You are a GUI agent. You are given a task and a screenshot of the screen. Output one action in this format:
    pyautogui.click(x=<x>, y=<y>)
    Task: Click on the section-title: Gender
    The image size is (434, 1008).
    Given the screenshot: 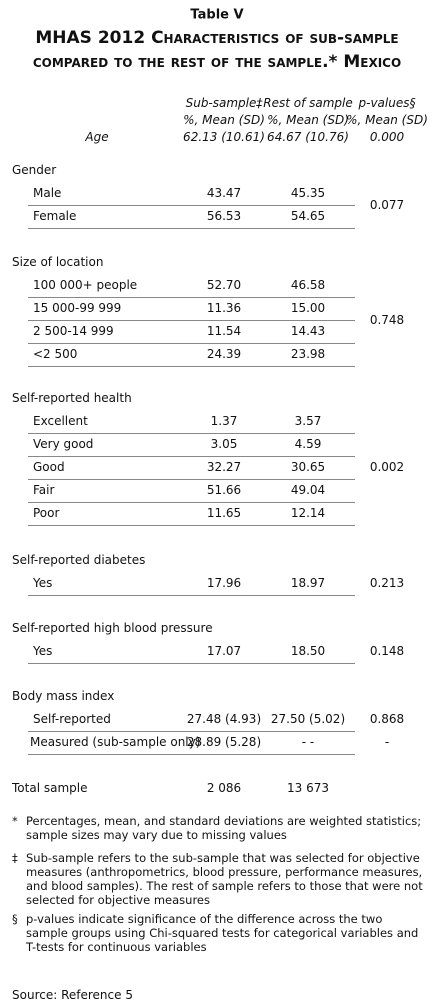 What is the action you would take?
    pyautogui.click(x=34, y=170)
    